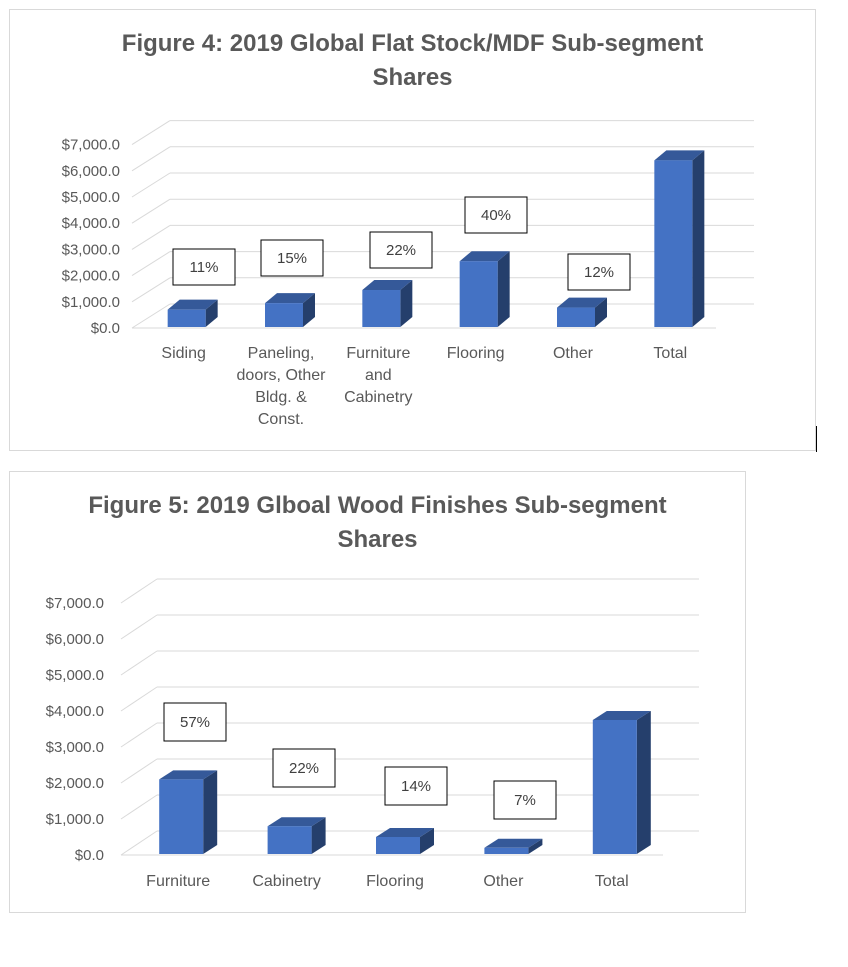  I want to click on data-label: 40%, so click(496, 215).